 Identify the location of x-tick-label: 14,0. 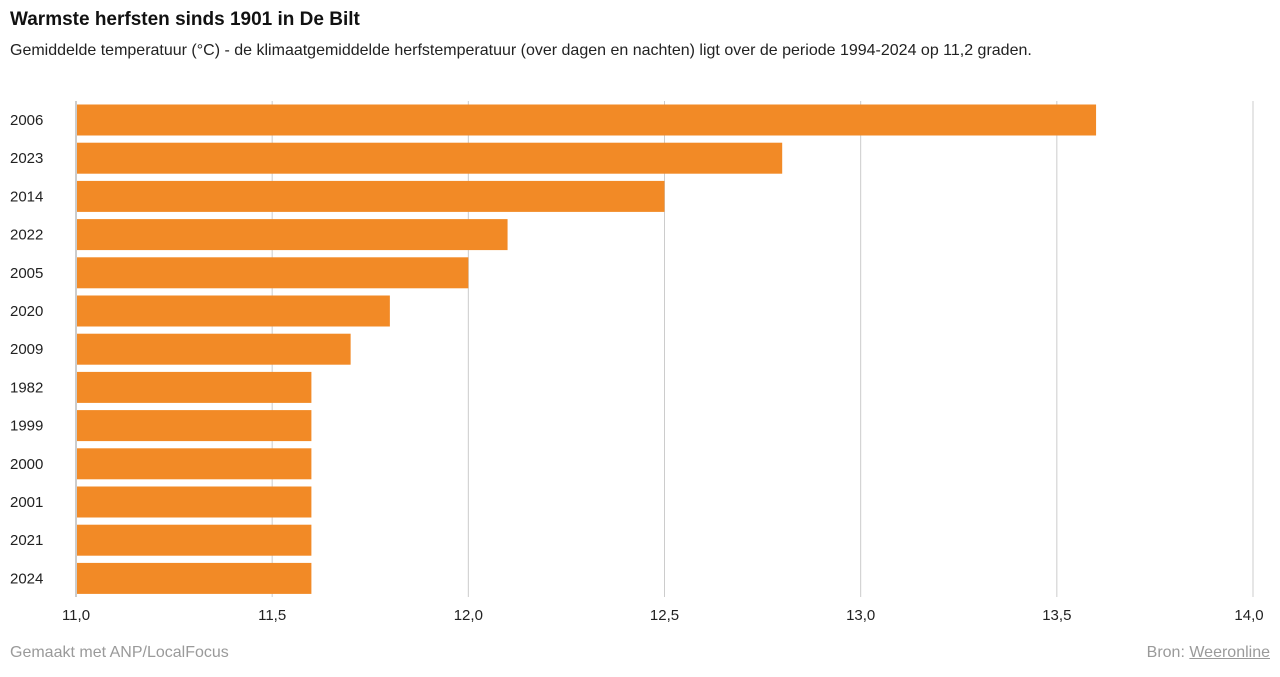
(1248, 615).